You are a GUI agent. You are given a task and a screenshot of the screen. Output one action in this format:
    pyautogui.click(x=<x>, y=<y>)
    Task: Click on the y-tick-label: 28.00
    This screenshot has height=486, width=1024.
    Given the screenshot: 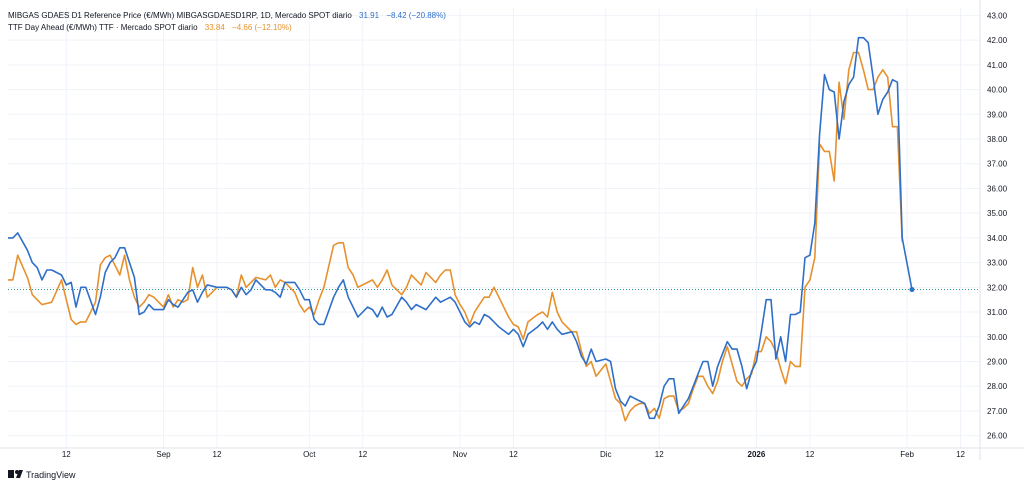 What is the action you would take?
    pyautogui.click(x=997, y=386)
    